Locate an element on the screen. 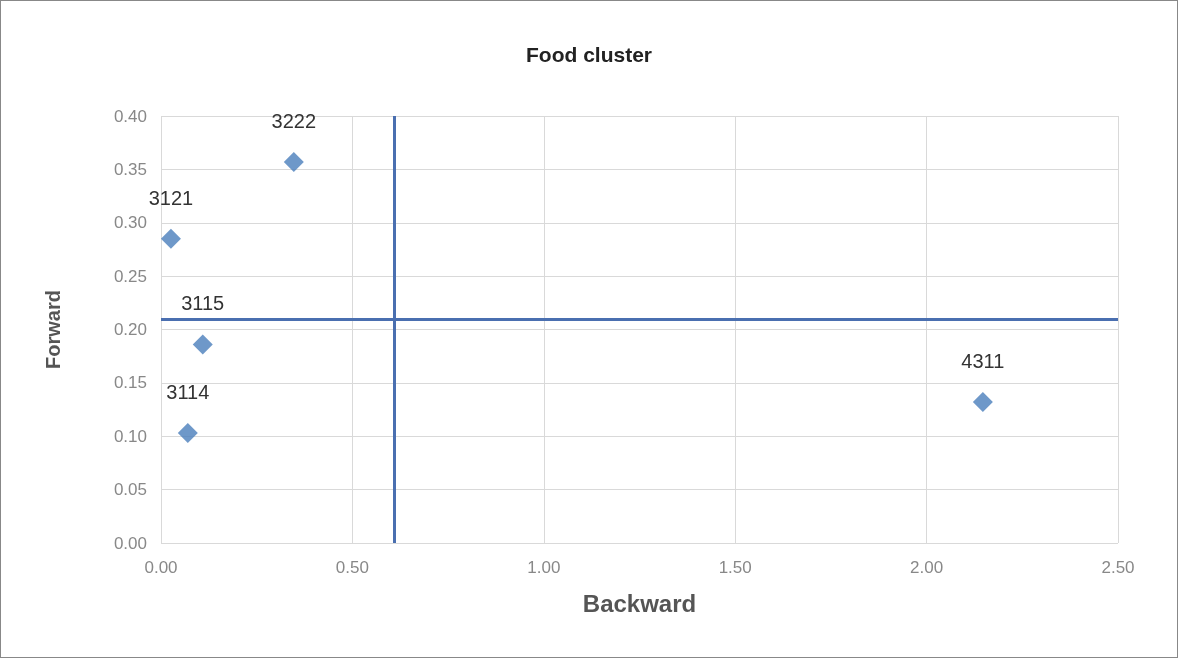 This screenshot has width=1178, height=658. y-tick-label: 0.30 is located at coordinates (130, 223).